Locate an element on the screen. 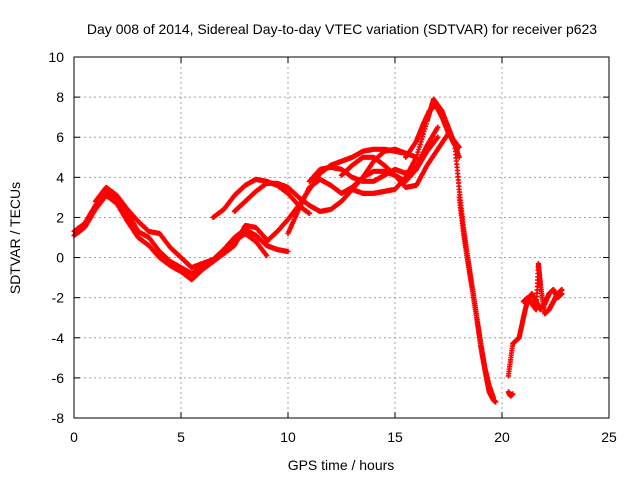 Image resolution: width=640 pixels, height=480 pixels. x-tick-label: 10 is located at coordinates (288, 437).